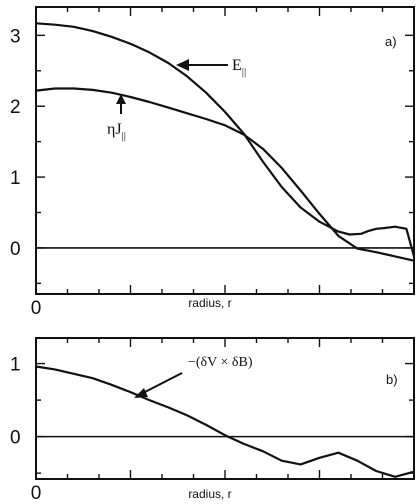  What do you see at coordinates (116, 118) in the screenshot?
I see `annotation-eta-j-parallel: ηJ||` at bounding box center [116, 118].